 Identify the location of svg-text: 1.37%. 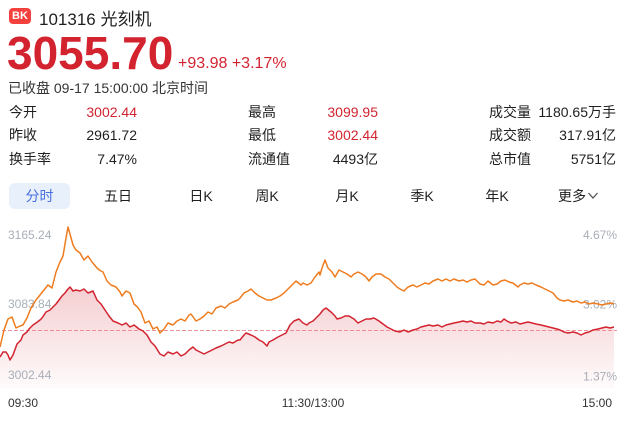
(600, 377).